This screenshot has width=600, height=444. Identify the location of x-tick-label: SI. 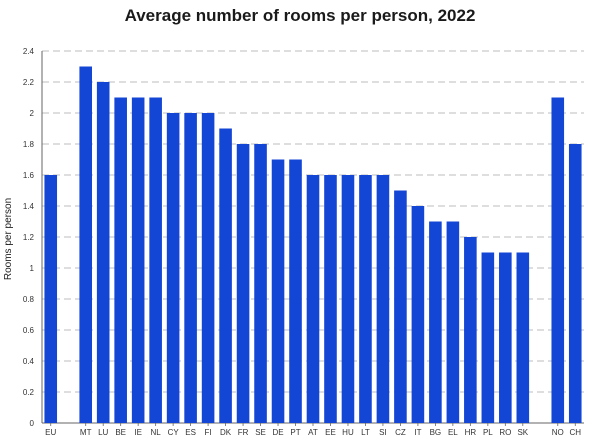
(383, 432).